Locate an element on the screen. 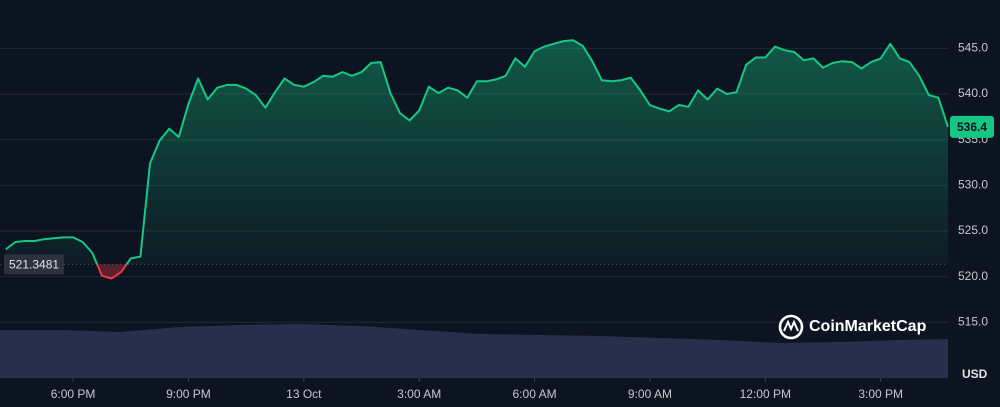  y-tick-label: 520.0 is located at coordinates (973, 276).